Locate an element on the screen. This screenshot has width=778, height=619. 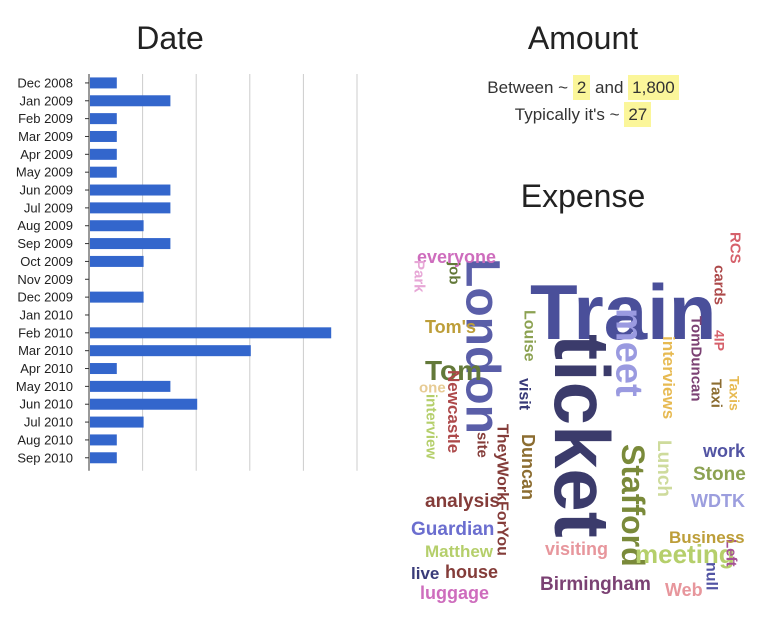
y-tick-label: Jan 2009 is located at coordinates (47, 100).